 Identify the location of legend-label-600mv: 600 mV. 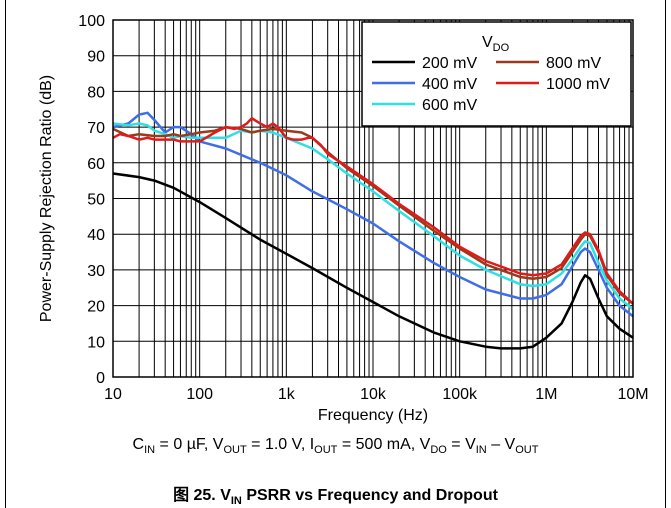
(449, 105).